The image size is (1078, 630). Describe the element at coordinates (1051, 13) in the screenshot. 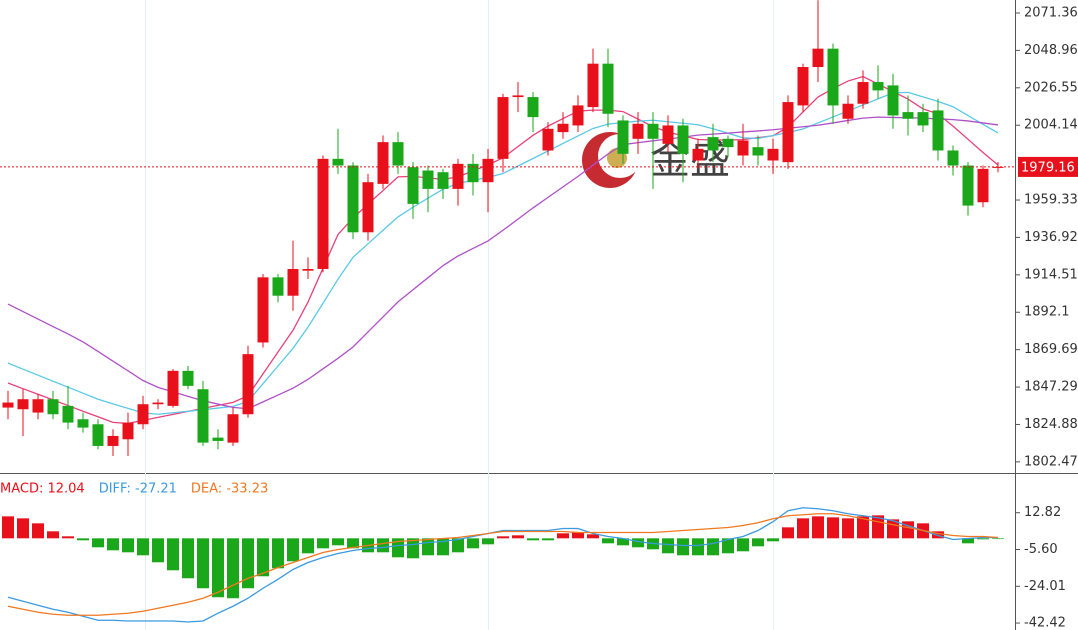

I see `y-tick-label: 2071.36` at that location.